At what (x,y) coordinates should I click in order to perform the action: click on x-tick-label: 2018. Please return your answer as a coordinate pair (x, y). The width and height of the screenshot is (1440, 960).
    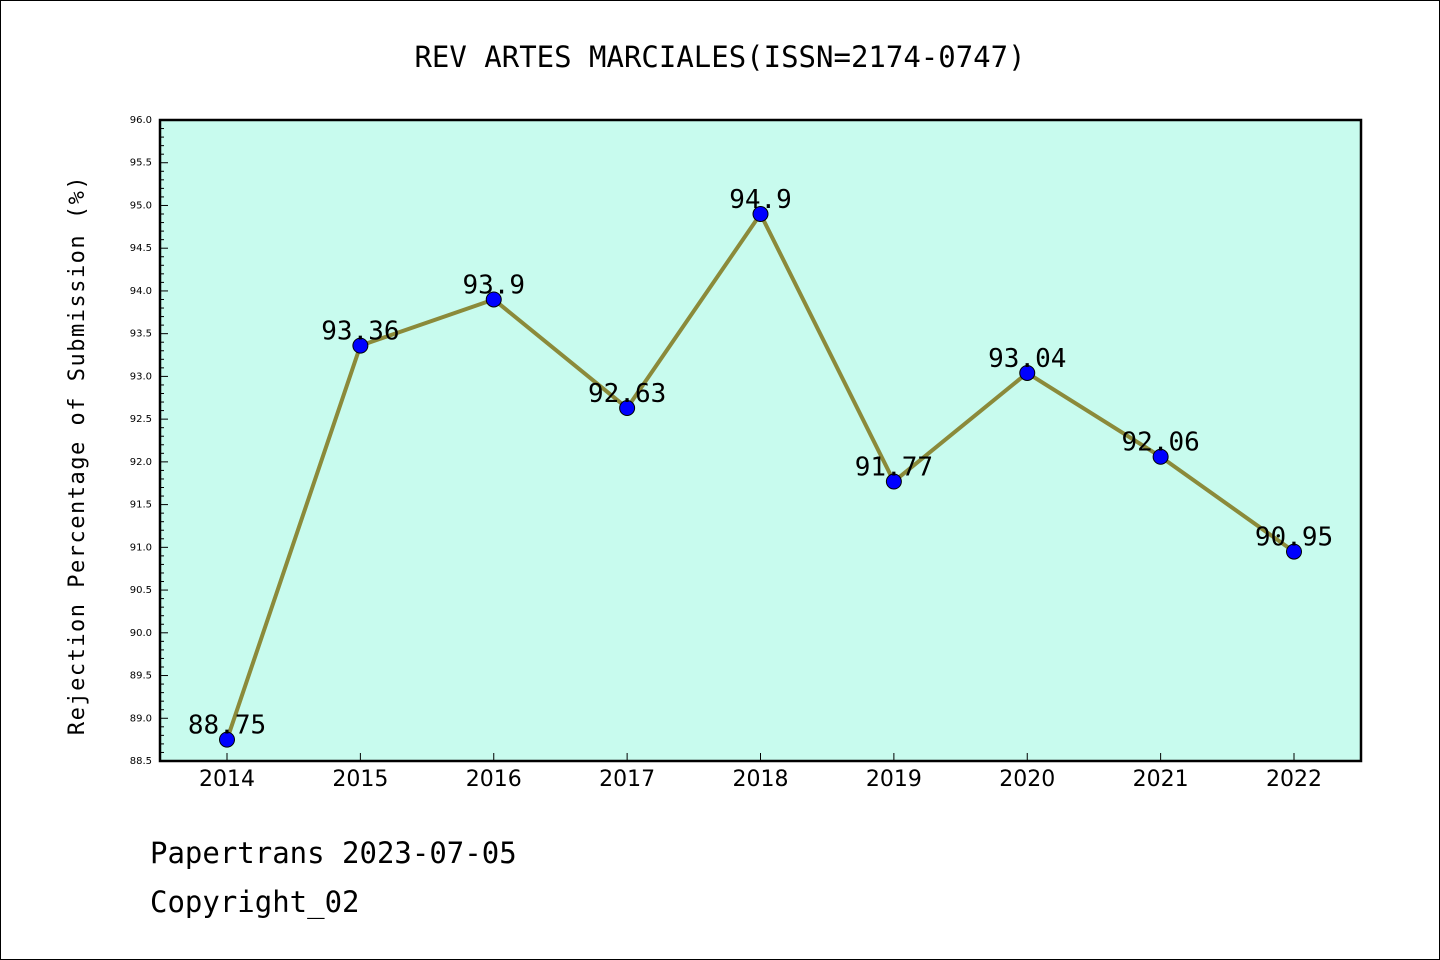
    Looking at the image, I should click on (761, 779).